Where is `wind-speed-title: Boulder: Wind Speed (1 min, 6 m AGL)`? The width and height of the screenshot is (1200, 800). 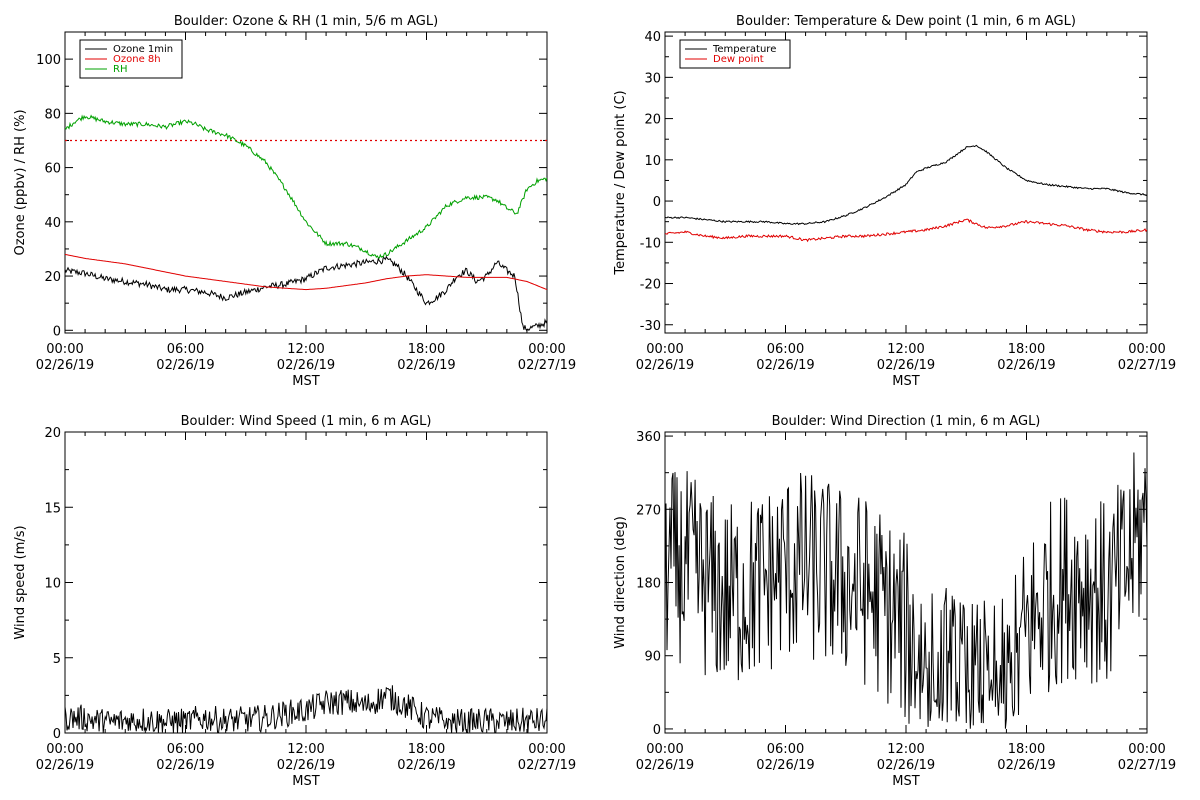
wind-speed-title: Boulder: Wind Speed (1 min, 6 m AGL) is located at coordinates (306, 421).